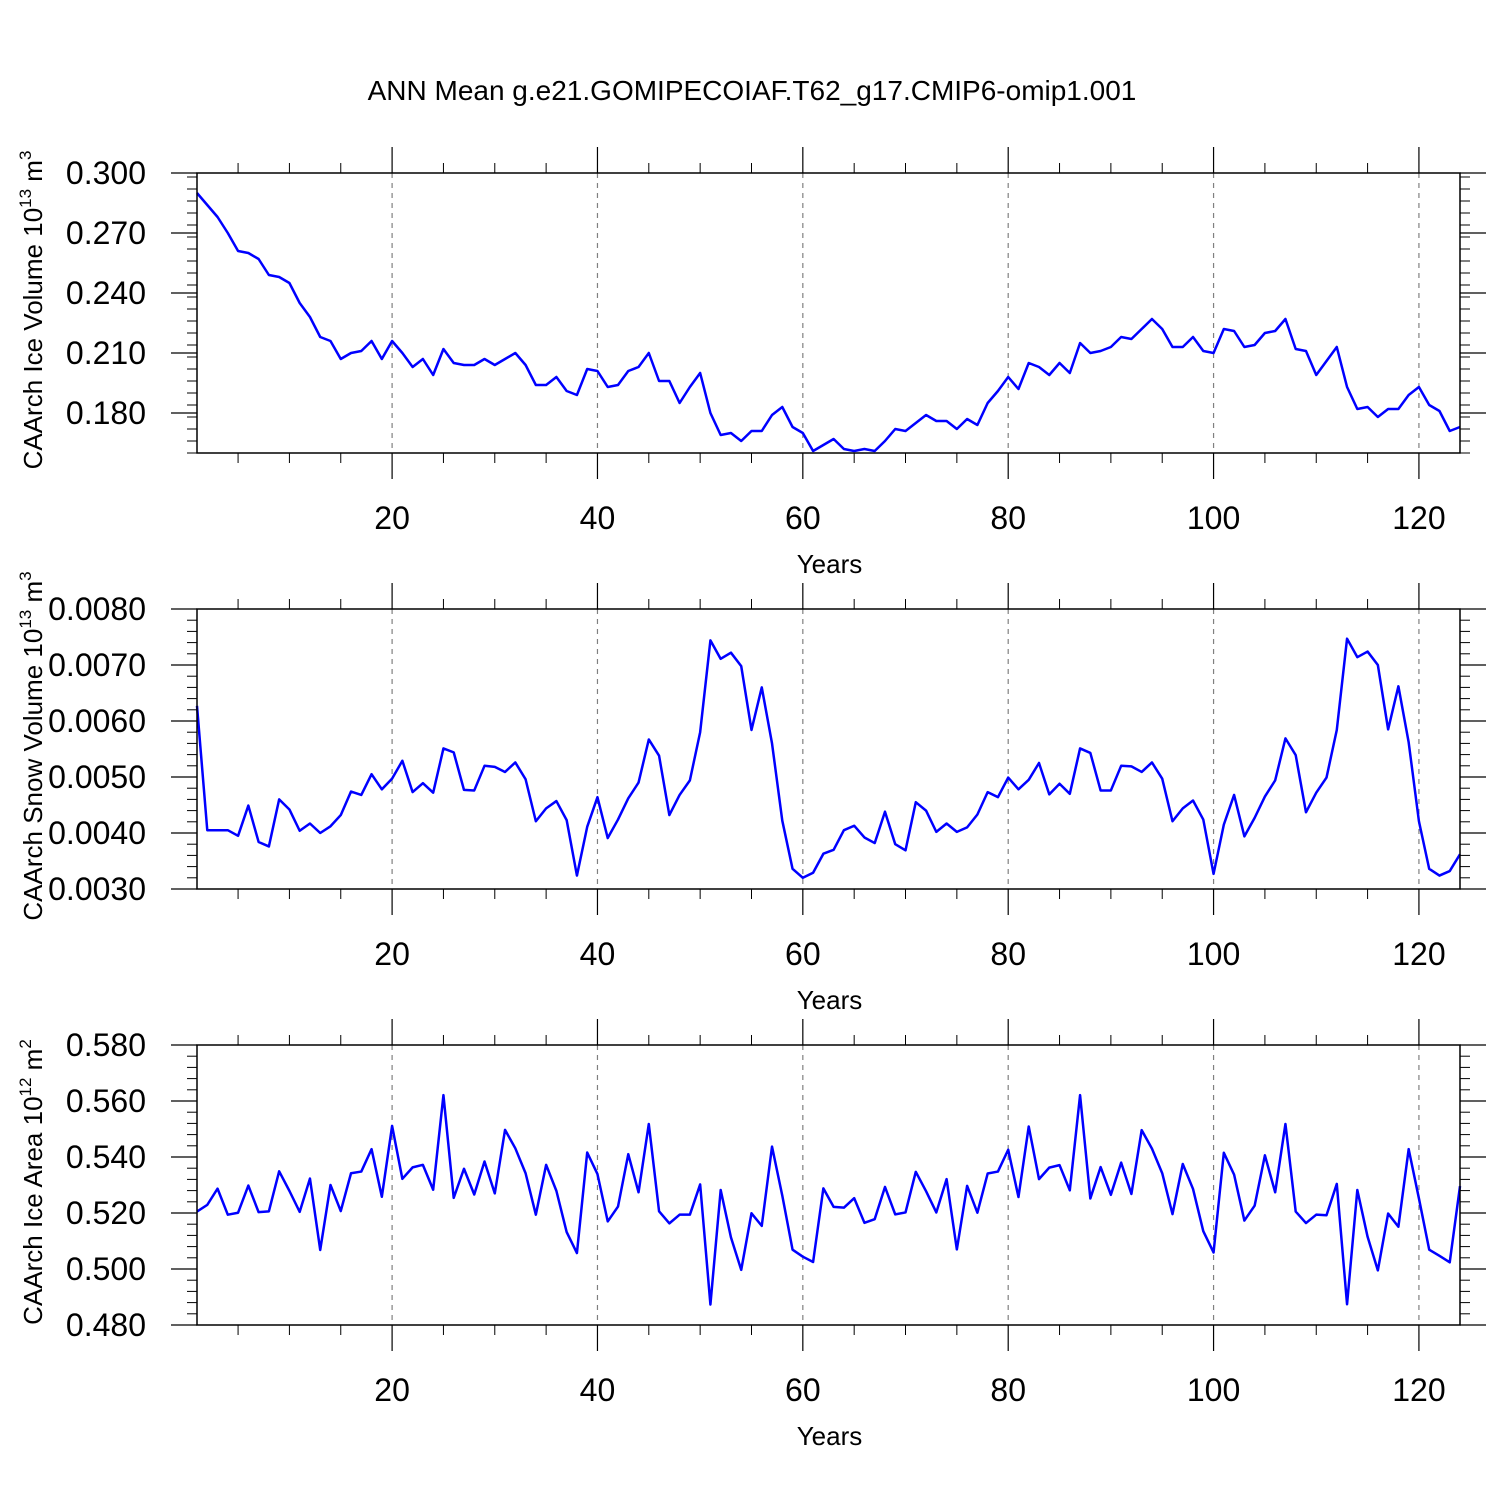 Image resolution: width=1500 pixels, height=1500 pixels. Describe the element at coordinates (106, 173) in the screenshot. I see `y-tick-label: 0.300` at that location.